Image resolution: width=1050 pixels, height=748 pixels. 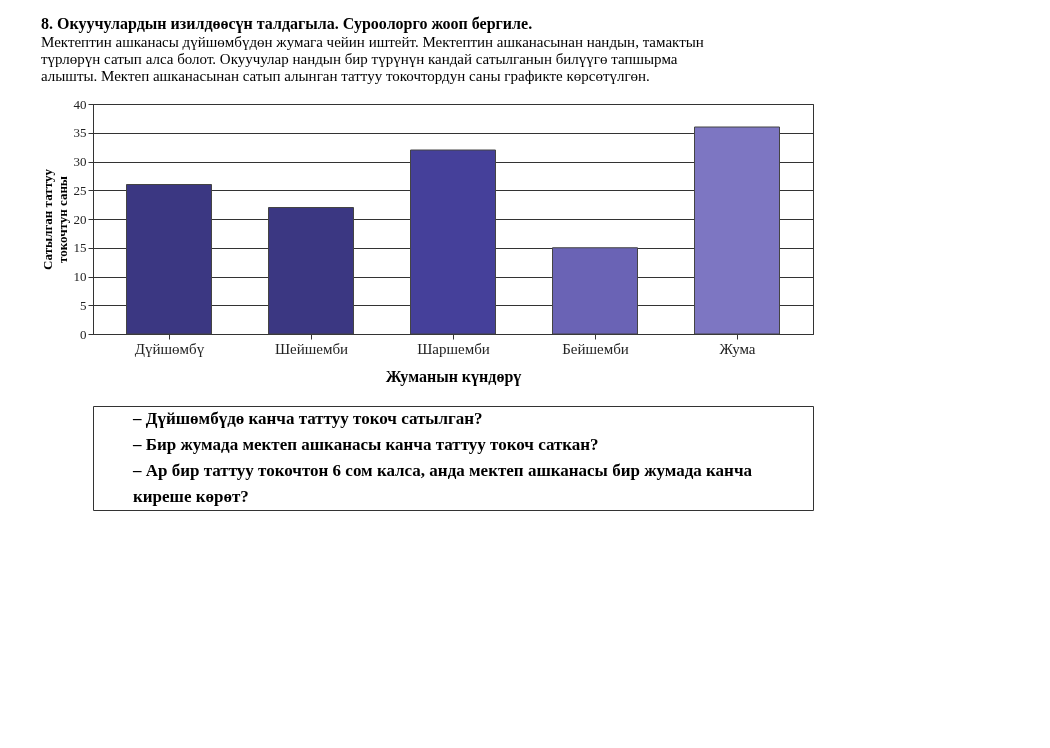 I want to click on text: – Бир жумада мектеп ашканасы канча таттуу токоч саткан?, so click(x=365, y=444).